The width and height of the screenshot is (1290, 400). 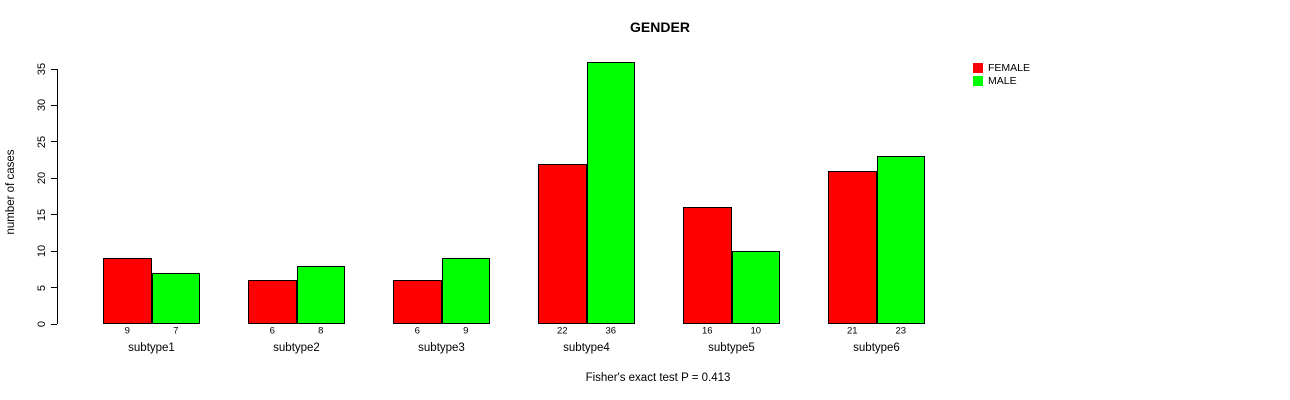 What do you see at coordinates (441, 348) in the screenshot?
I see `category-label: subtype3` at bounding box center [441, 348].